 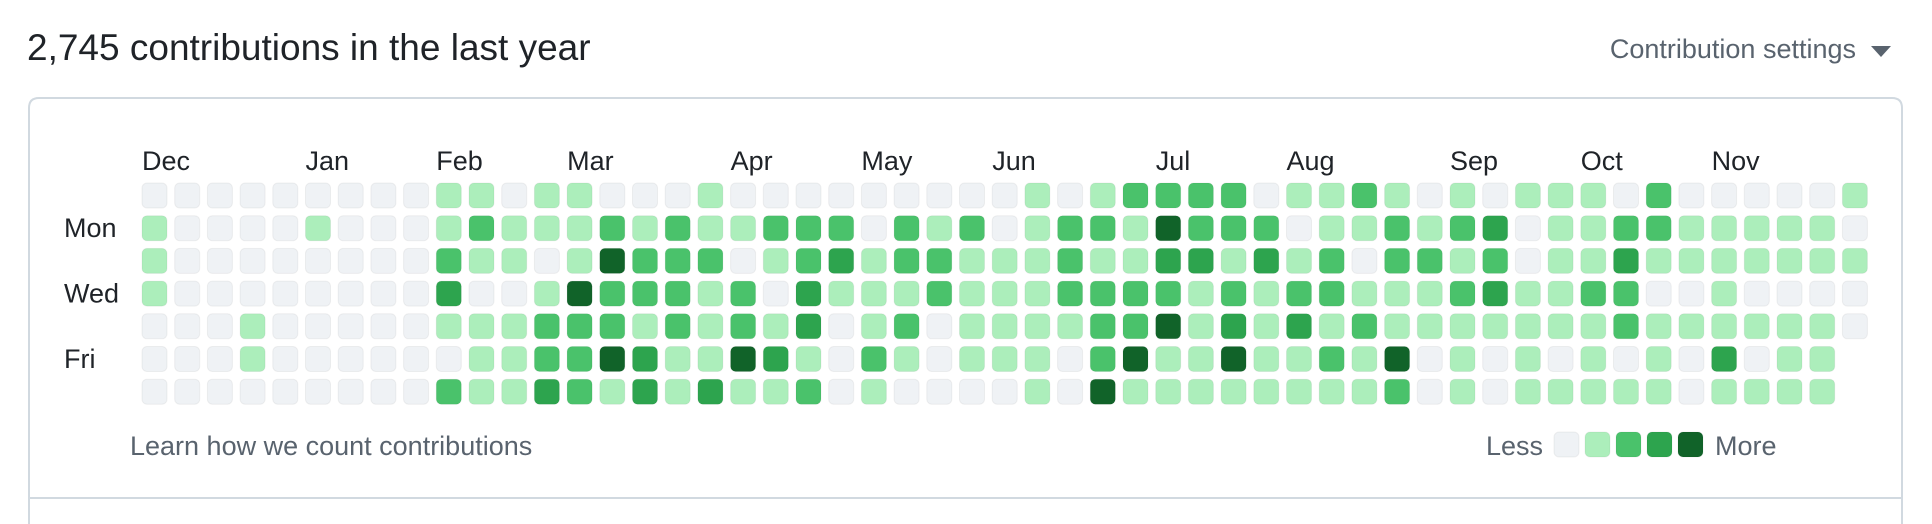 What do you see at coordinates (887, 161) in the screenshot?
I see `month-label: May` at bounding box center [887, 161].